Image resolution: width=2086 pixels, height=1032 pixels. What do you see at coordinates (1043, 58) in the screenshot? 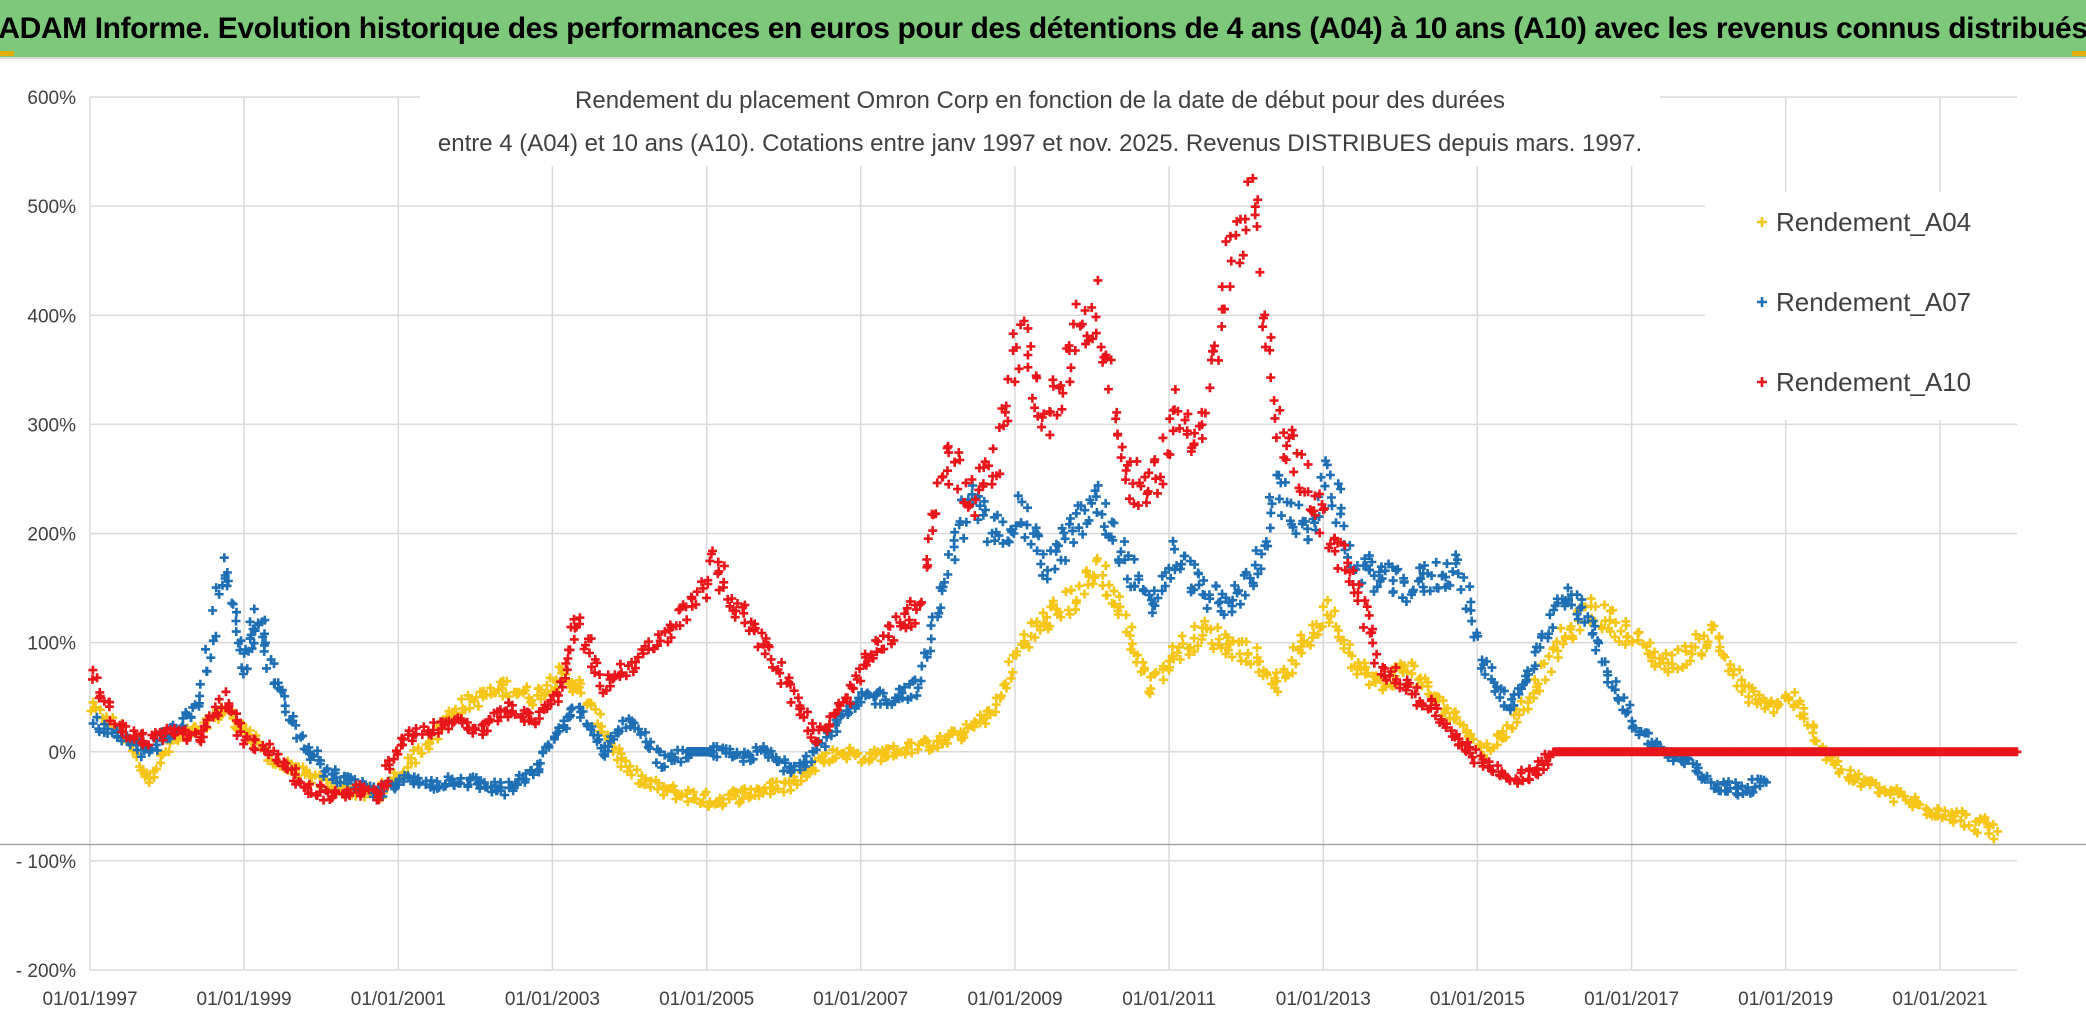
I see `banner-bottom-rule` at bounding box center [1043, 58].